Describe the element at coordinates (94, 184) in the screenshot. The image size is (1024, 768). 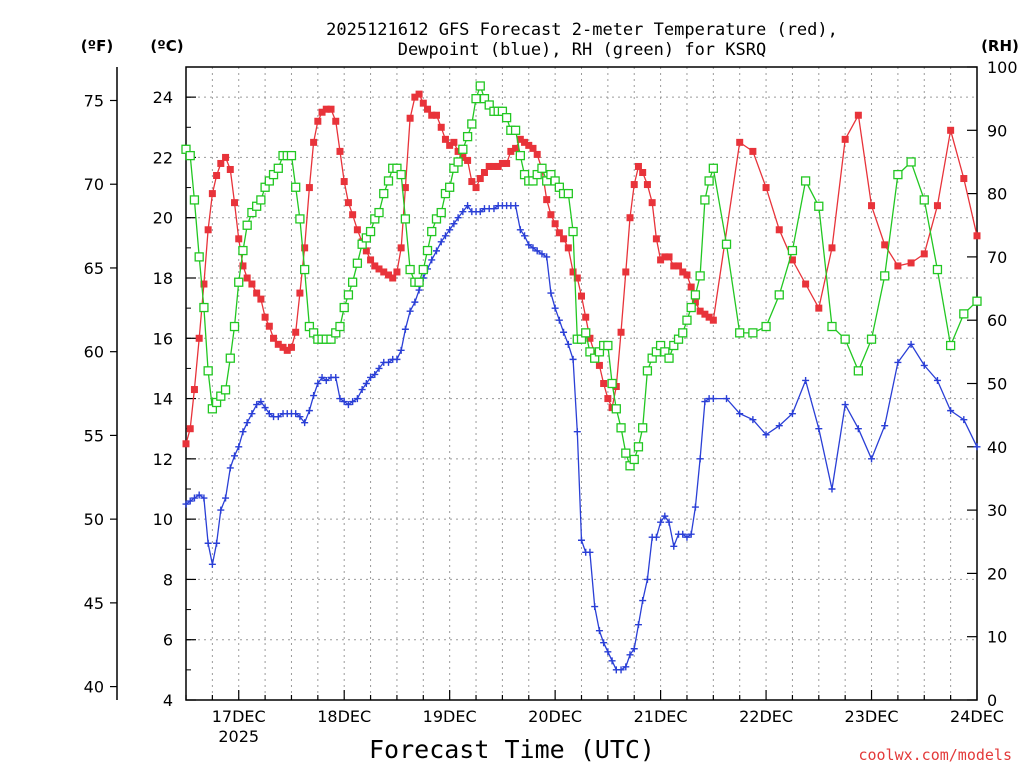
I see `f-tick-label: 70` at that location.